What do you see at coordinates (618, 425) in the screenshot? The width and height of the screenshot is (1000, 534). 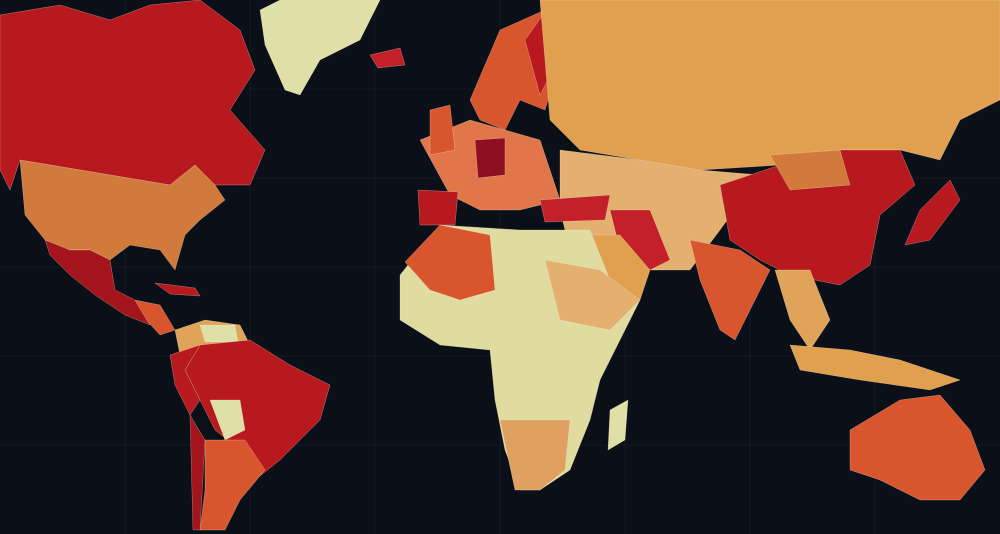 I see `madagascar` at bounding box center [618, 425].